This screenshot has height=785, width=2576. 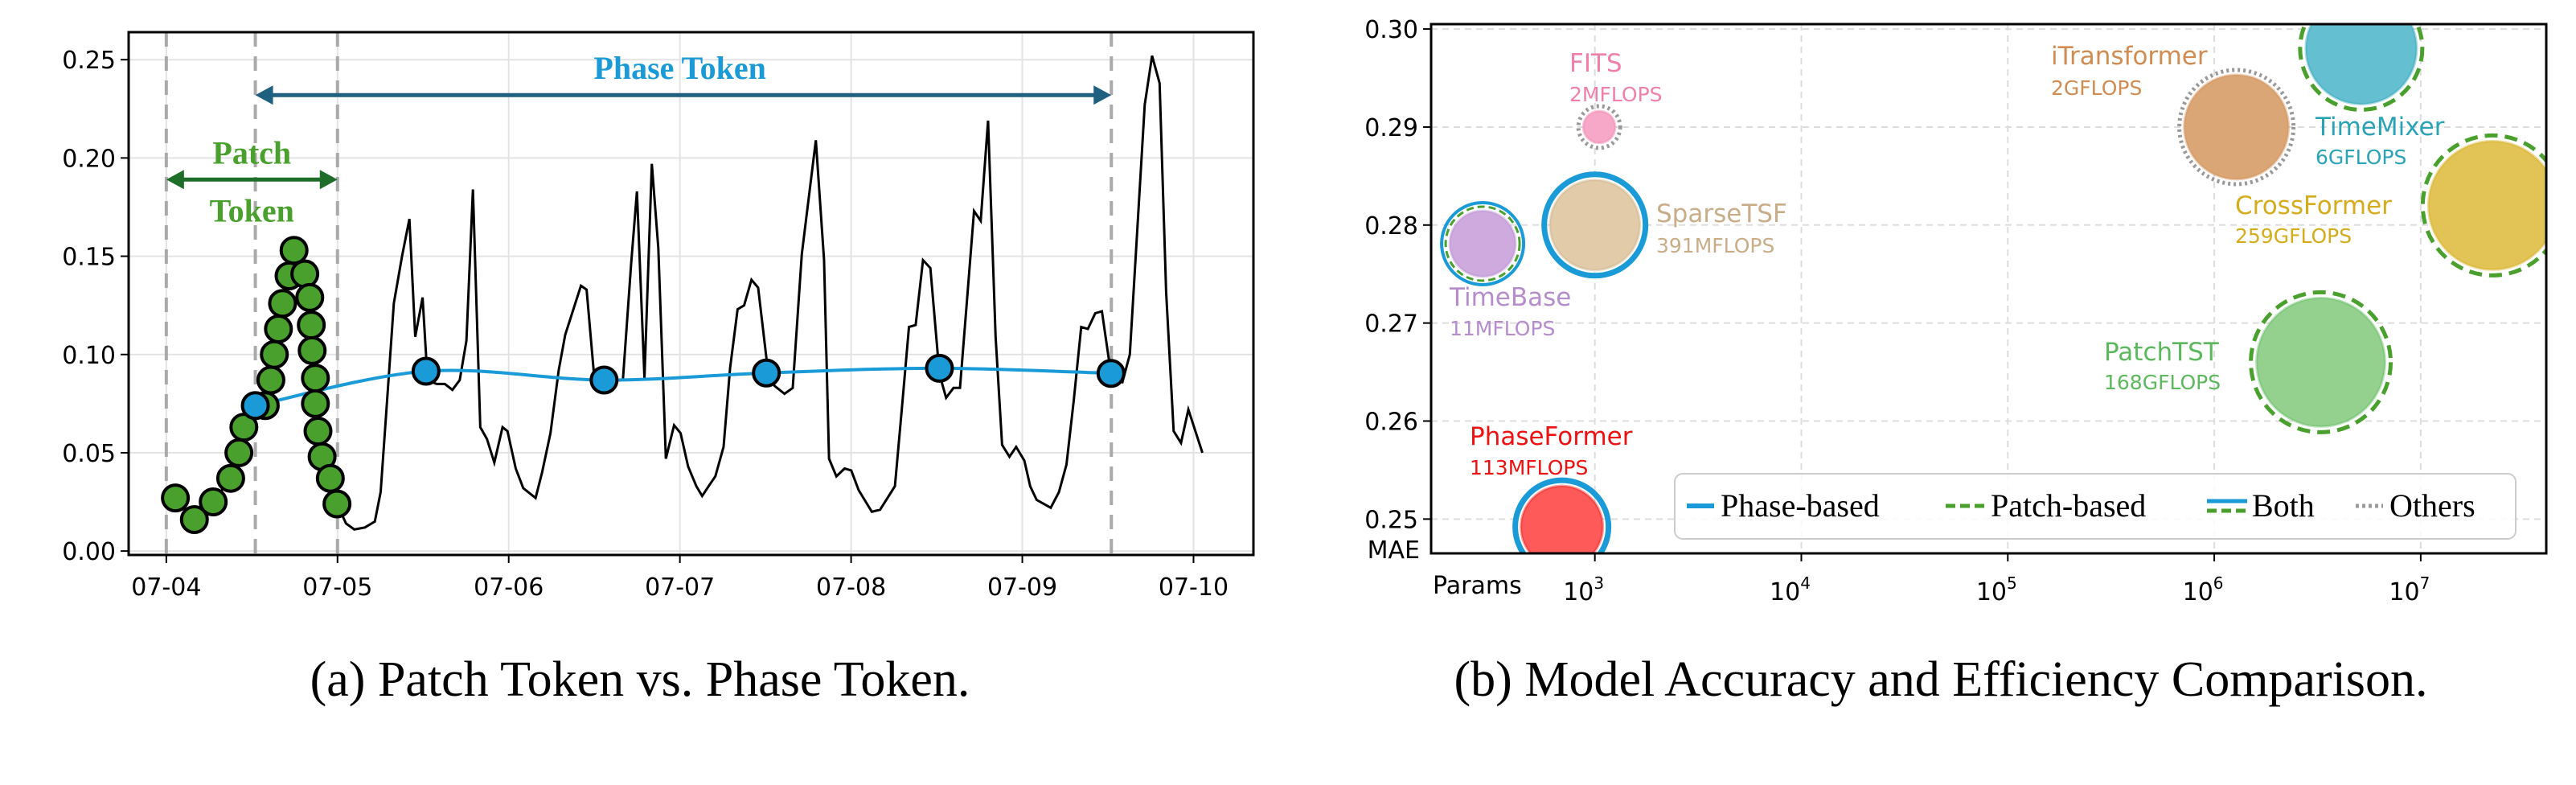 What do you see at coordinates (2218, 583) in the screenshot?
I see `tick-exponent: 6` at bounding box center [2218, 583].